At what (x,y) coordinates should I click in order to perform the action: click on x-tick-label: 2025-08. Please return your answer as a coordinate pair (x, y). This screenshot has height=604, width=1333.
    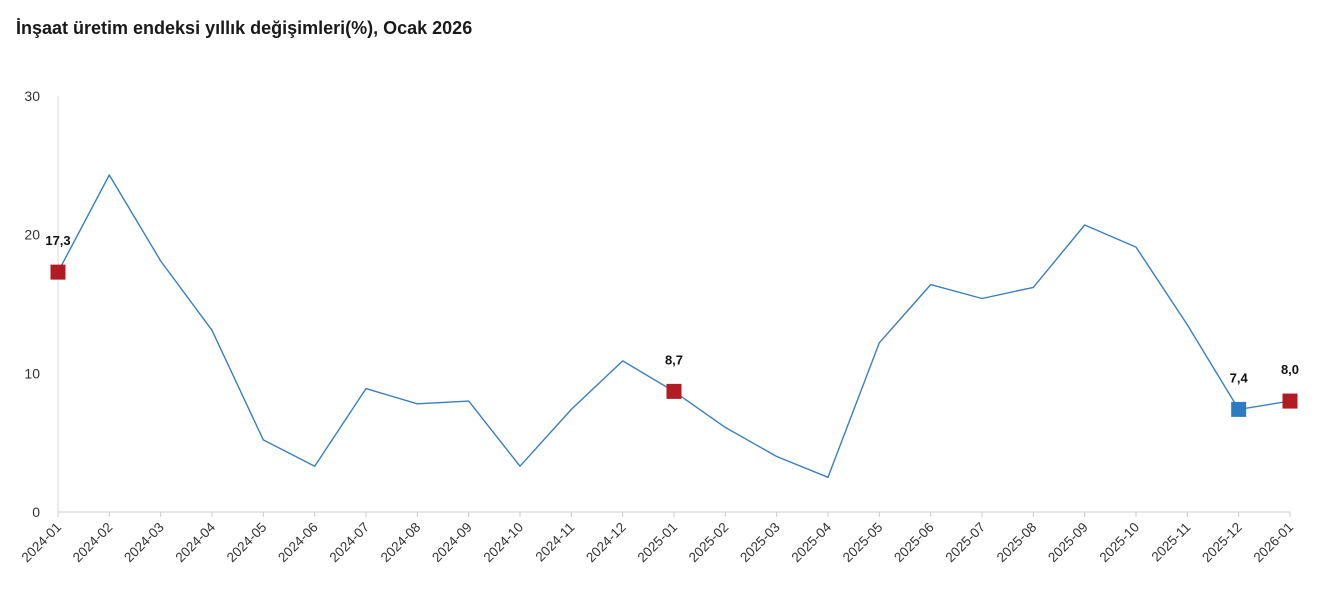
    Looking at the image, I should click on (1017, 543).